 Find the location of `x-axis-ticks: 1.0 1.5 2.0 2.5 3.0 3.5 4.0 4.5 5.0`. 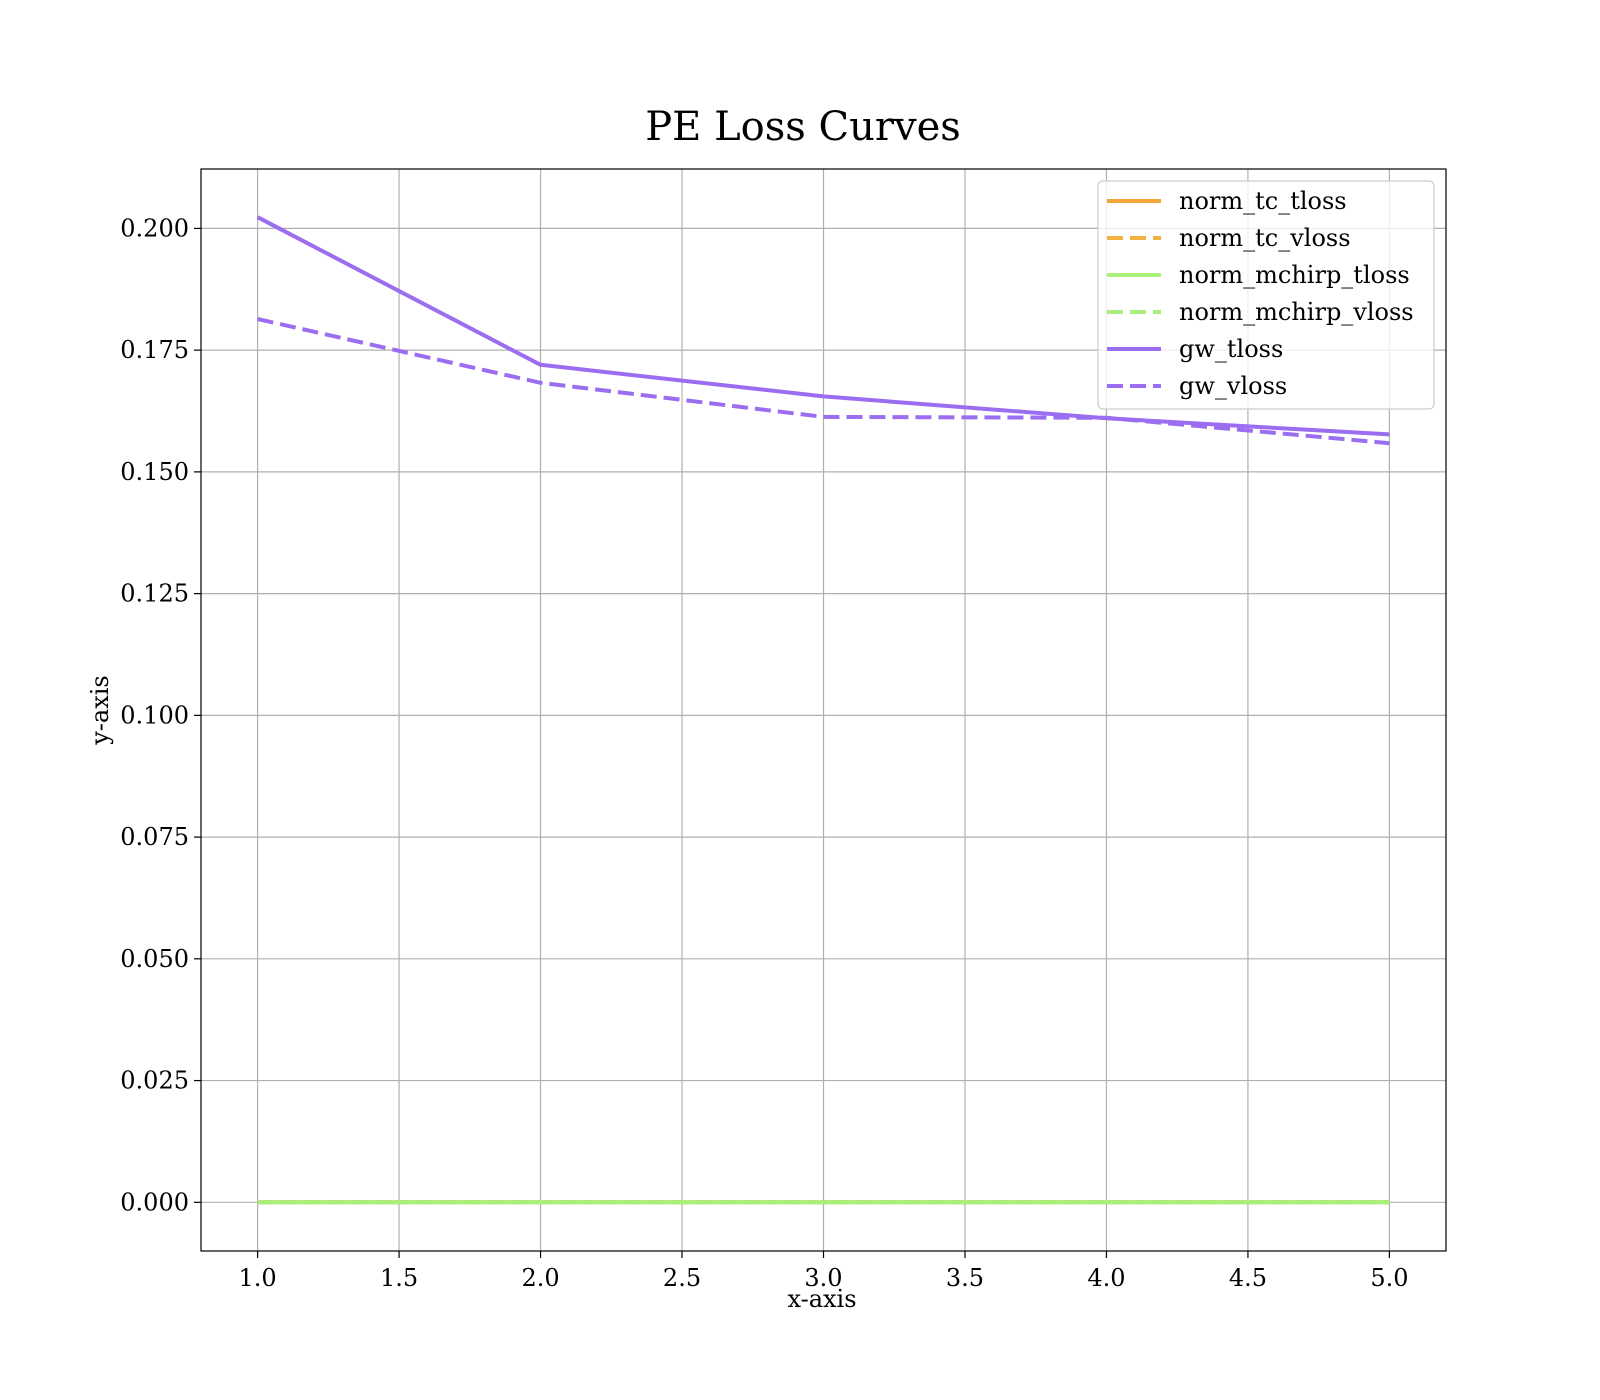

x-axis-ticks: 1.0 1.5 2.0 2.5 3.0 3.5 4.0 4.5 5.0 is located at coordinates (823, 1271).